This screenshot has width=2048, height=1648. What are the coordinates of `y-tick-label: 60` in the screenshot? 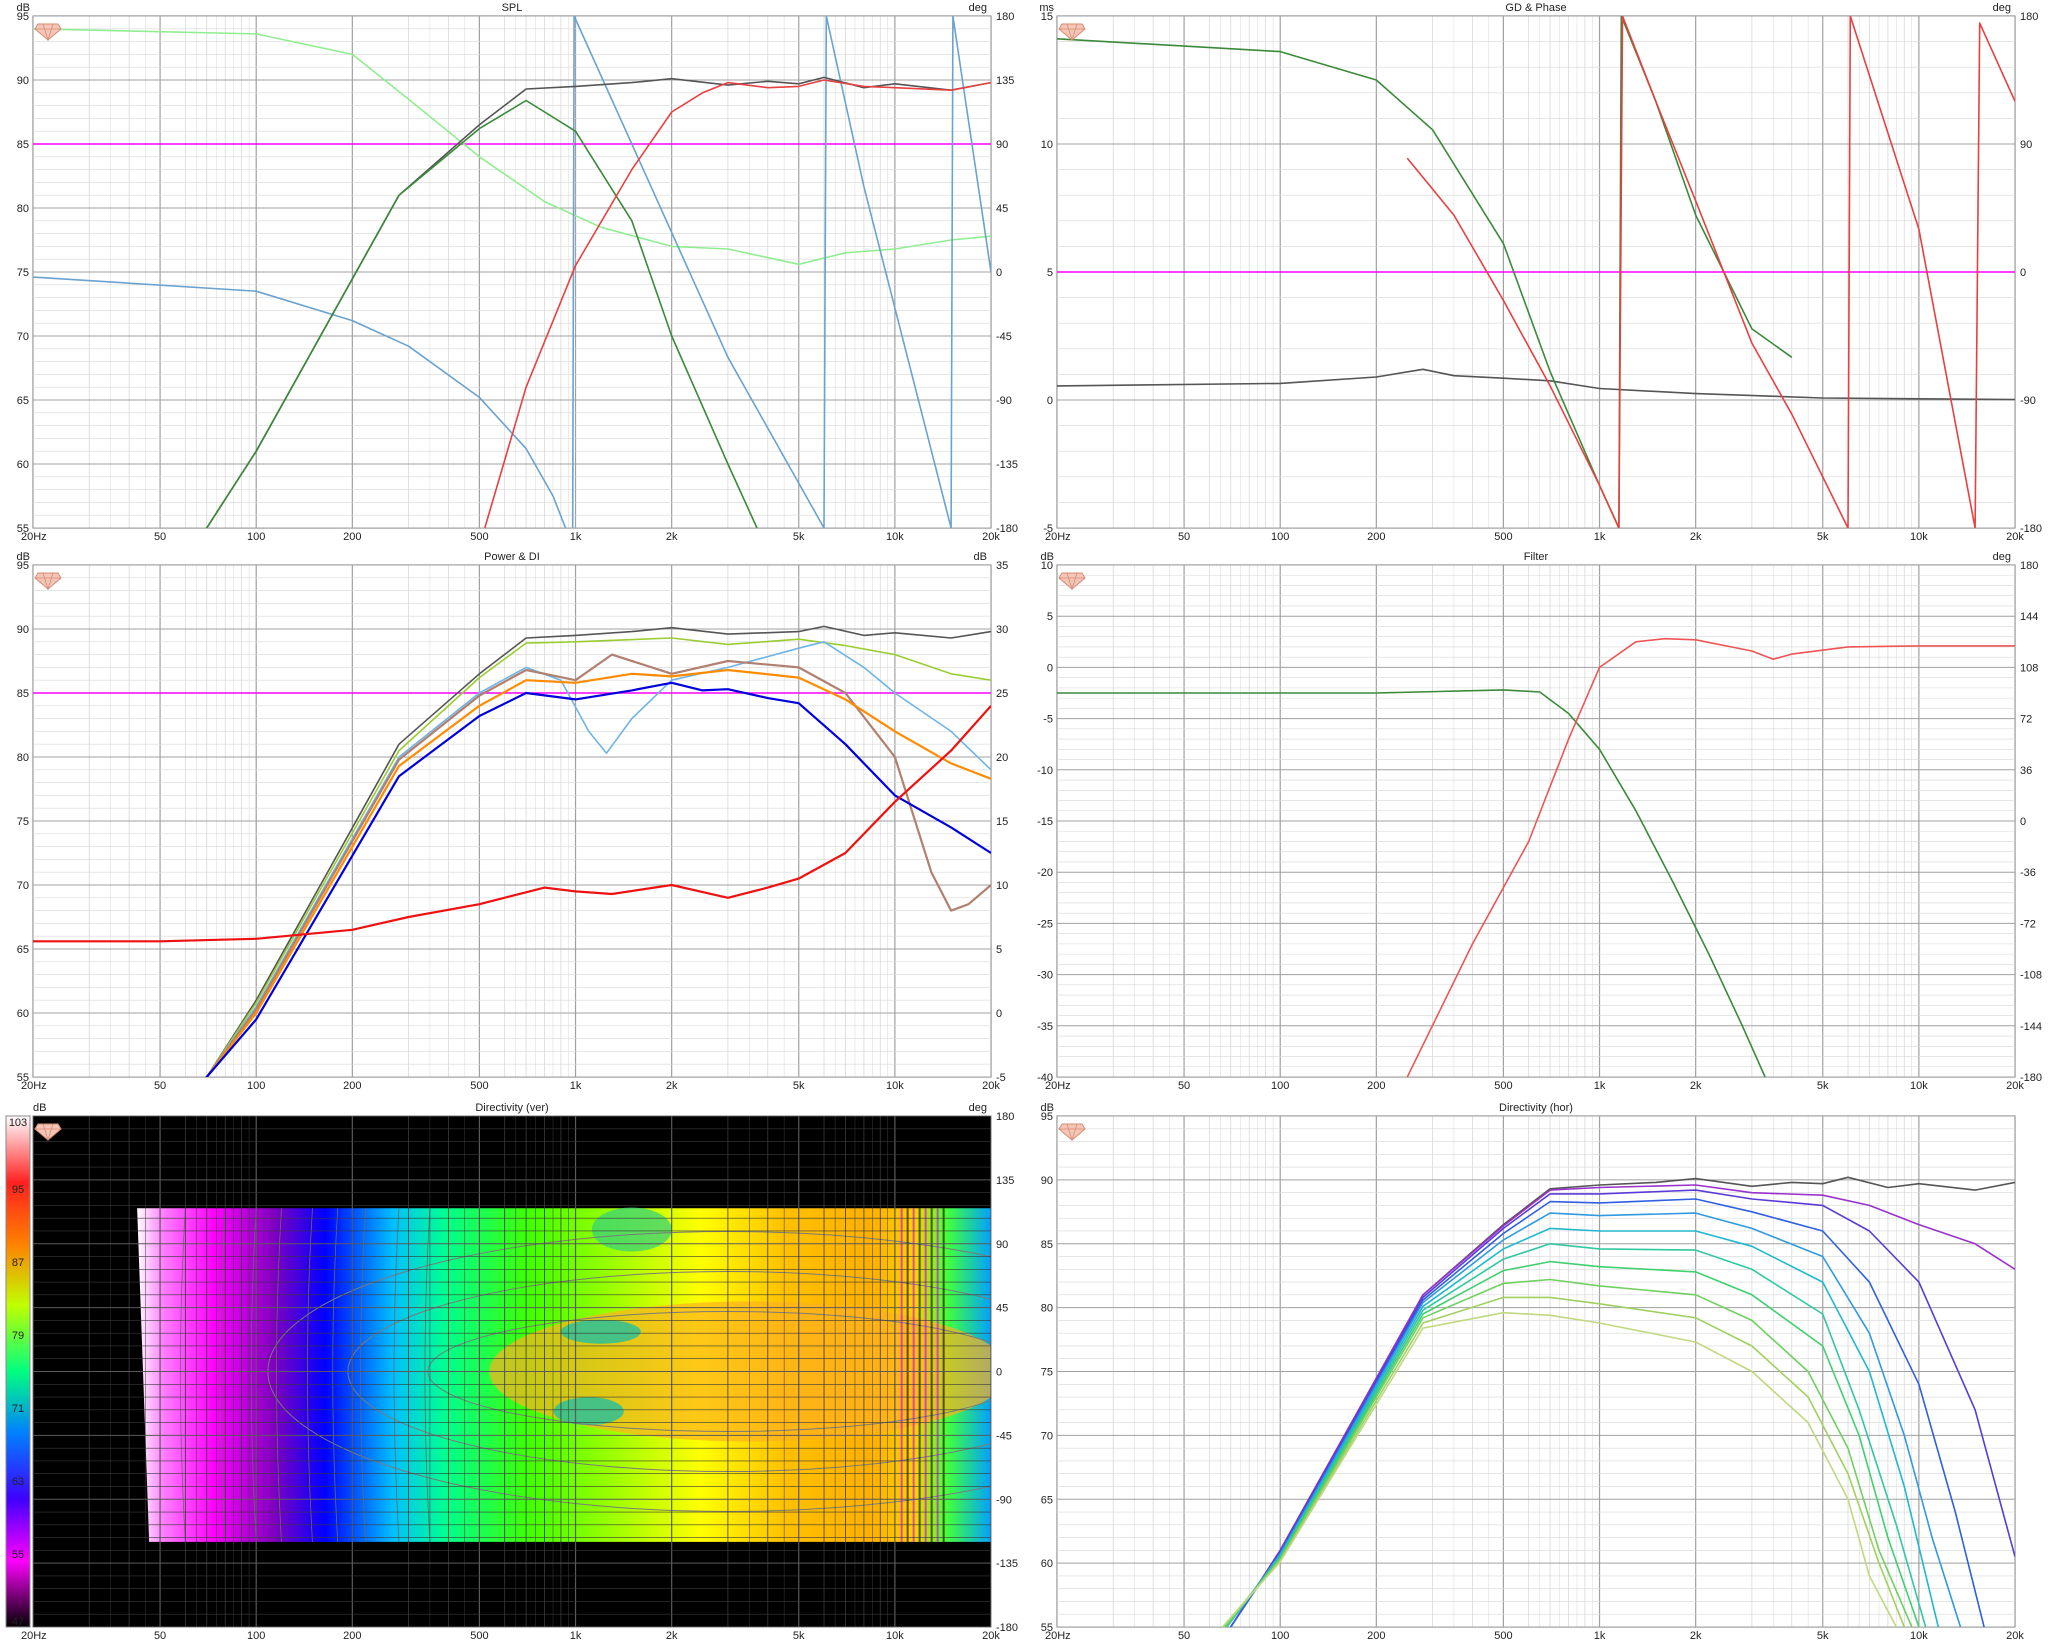 It's located at (1047, 1564).